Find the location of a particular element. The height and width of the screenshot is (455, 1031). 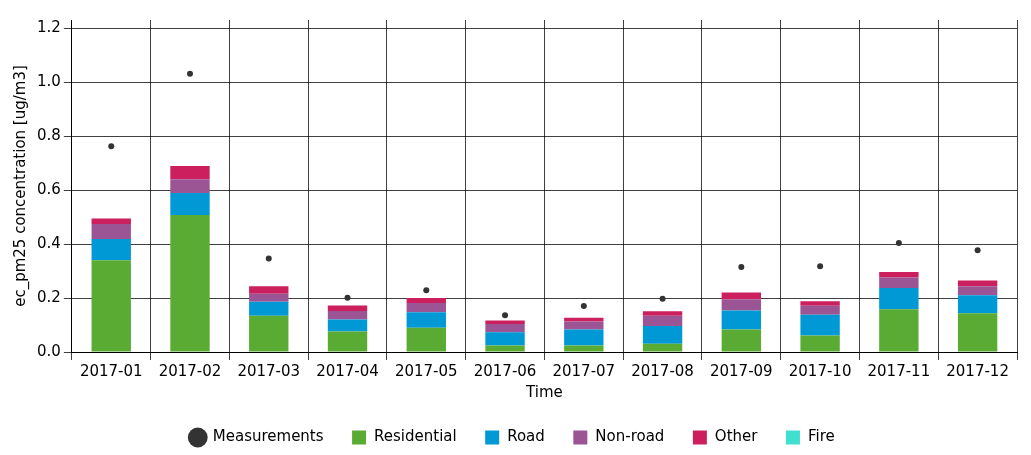

x-tick-label: 2017-07 is located at coordinates (584, 370).